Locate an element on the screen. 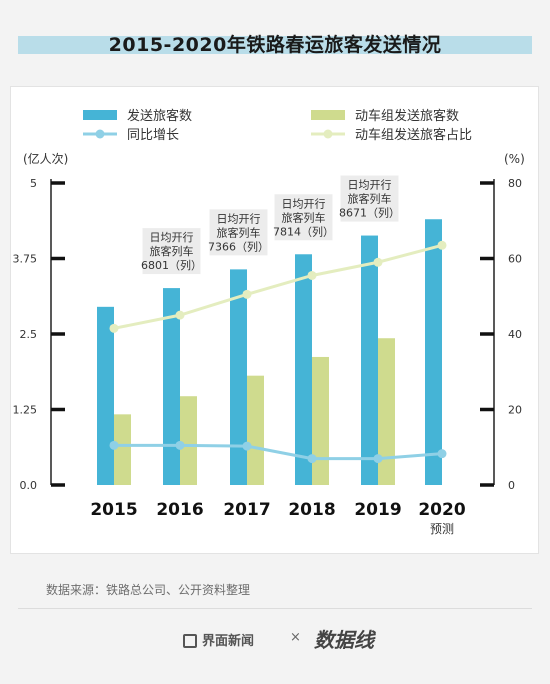 The image size is (550, 684). brand-name: 界面新闻 is located at coordinates (228, 641).